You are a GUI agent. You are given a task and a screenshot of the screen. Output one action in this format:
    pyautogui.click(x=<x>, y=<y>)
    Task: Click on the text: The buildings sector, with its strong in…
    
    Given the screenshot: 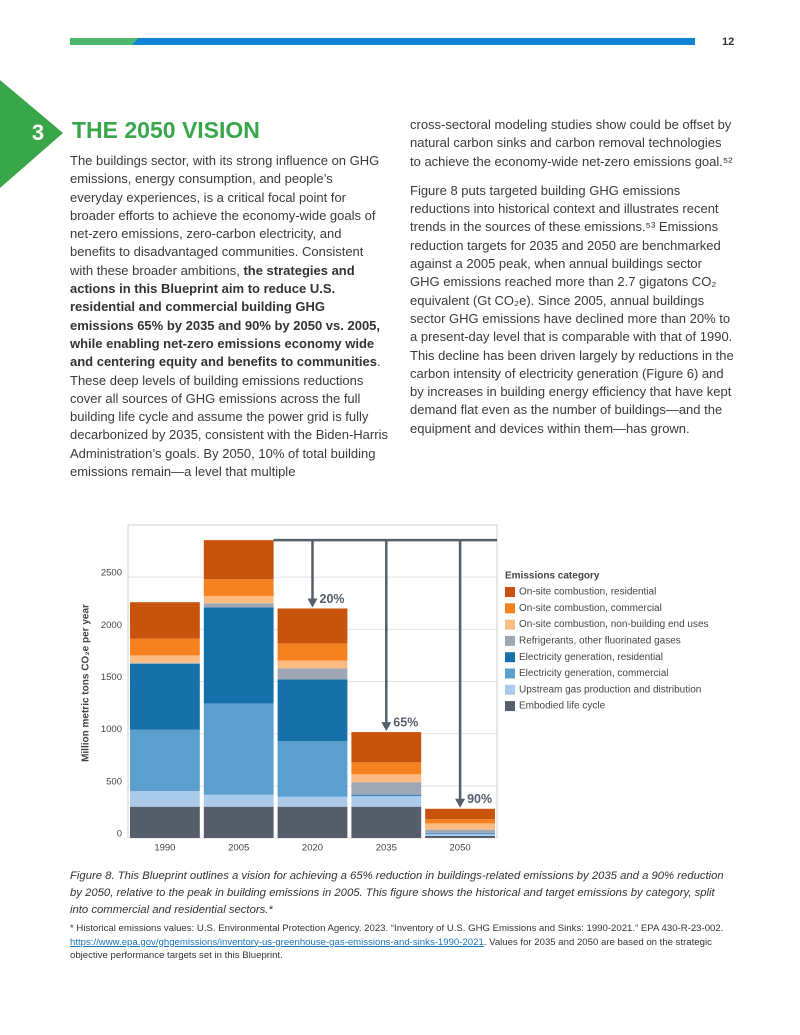 What is the action you would take?
    pyautogui.click(x=225, y=215)
    